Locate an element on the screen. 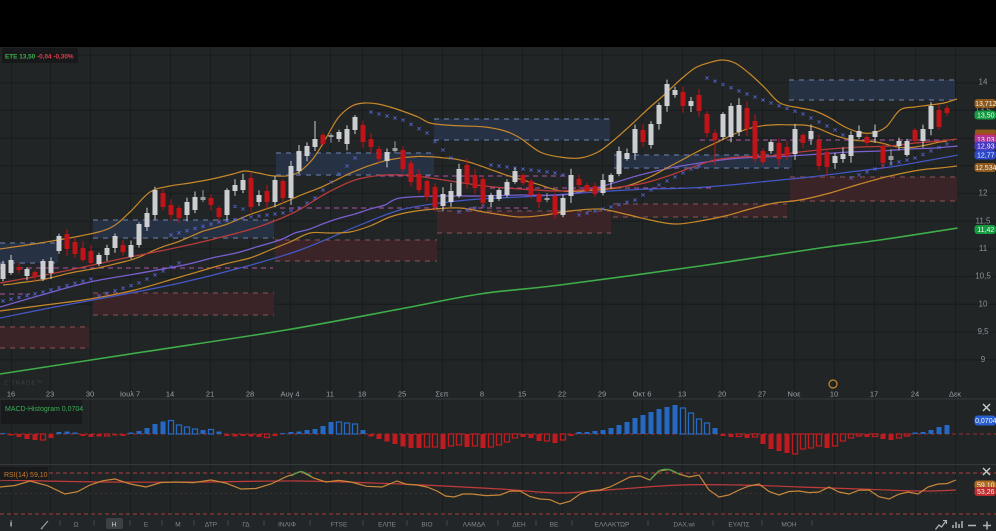 Image resolution: width=996 pixels, height=531 pixels. svg-text: -0,04 -0,30% is located at coordinates (55, 57).